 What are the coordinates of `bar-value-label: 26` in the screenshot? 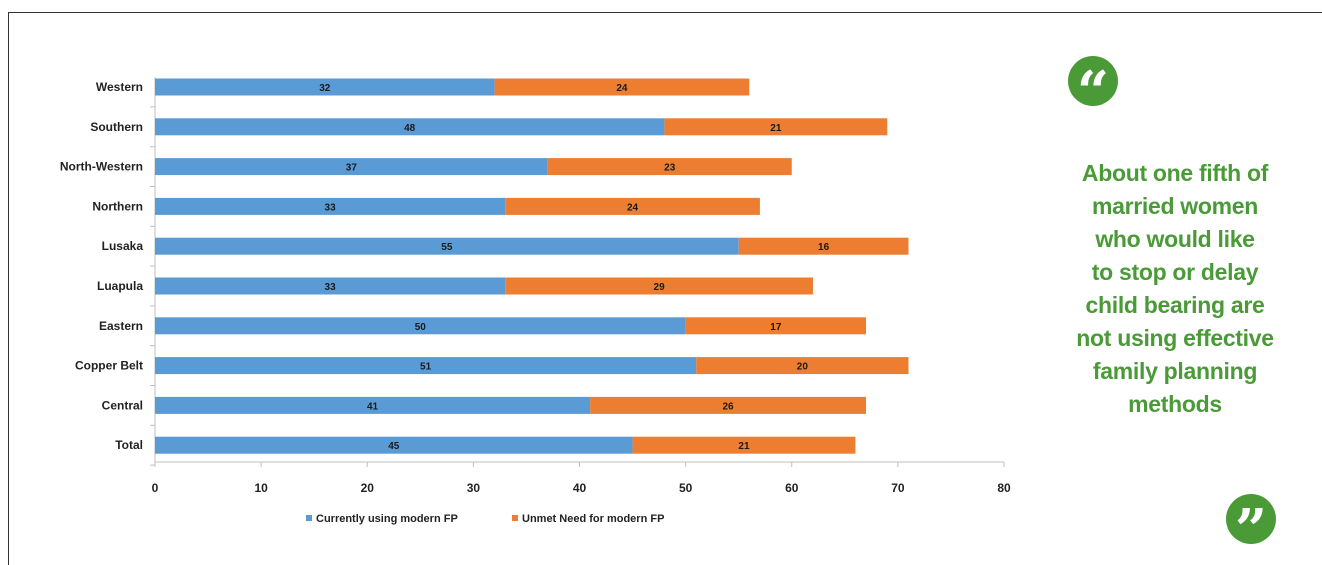 It's located at (729, 406).